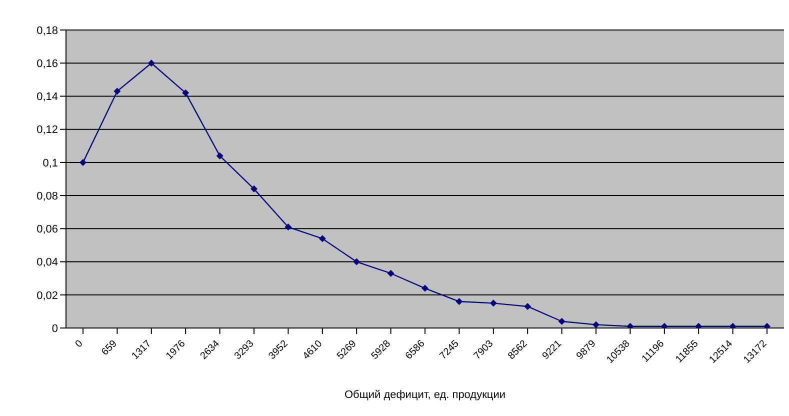 The height and width of the screenshot is (416, 789). What do you see at coordinates (47, 296) in the screenshot?
I see `y-tick-label: 0,02` at bounding box center [47, 296].